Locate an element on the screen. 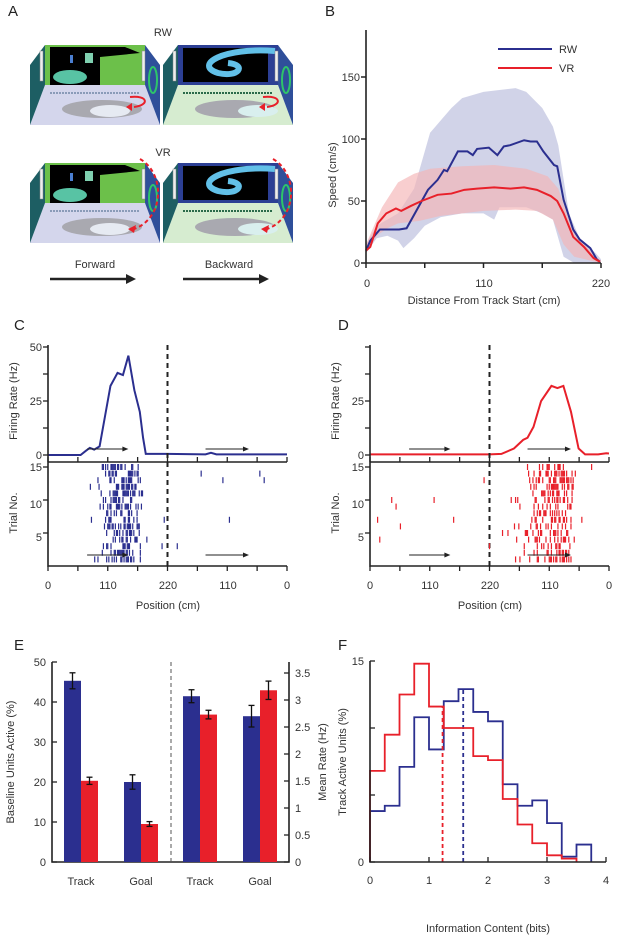  e-left-tick-label: 40 is located at coordinates (40, 703).